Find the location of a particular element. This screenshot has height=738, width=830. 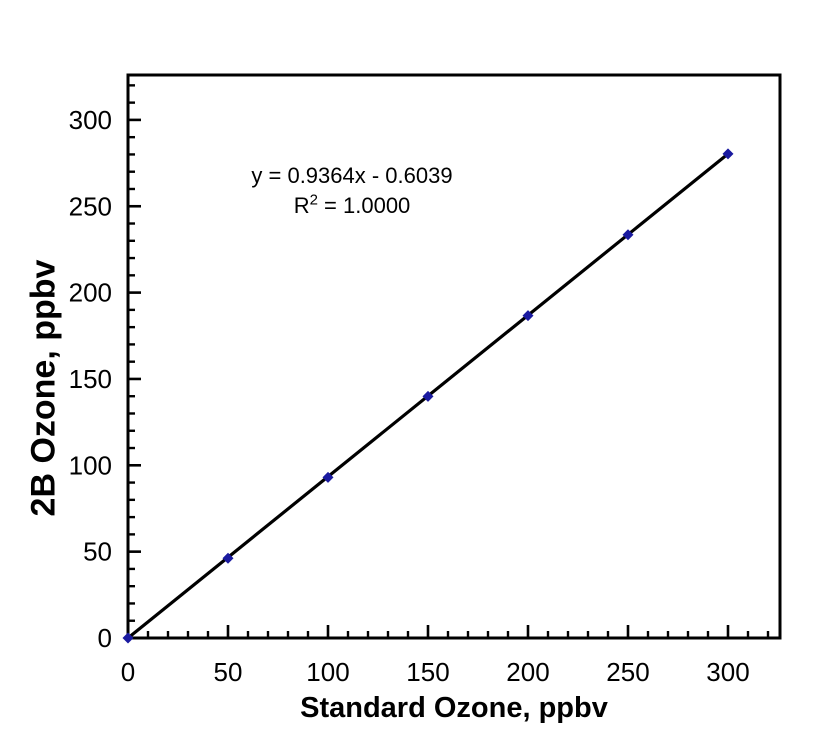

r-squared-value: = 1.0000 is located at coordinates (364, 205).